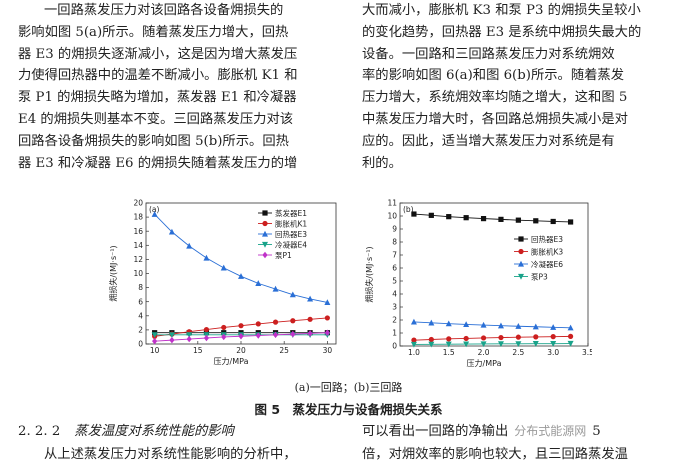 This screenshot has height=474, width=697. I want to click on x-tick-label: 20, so click(241, 350).